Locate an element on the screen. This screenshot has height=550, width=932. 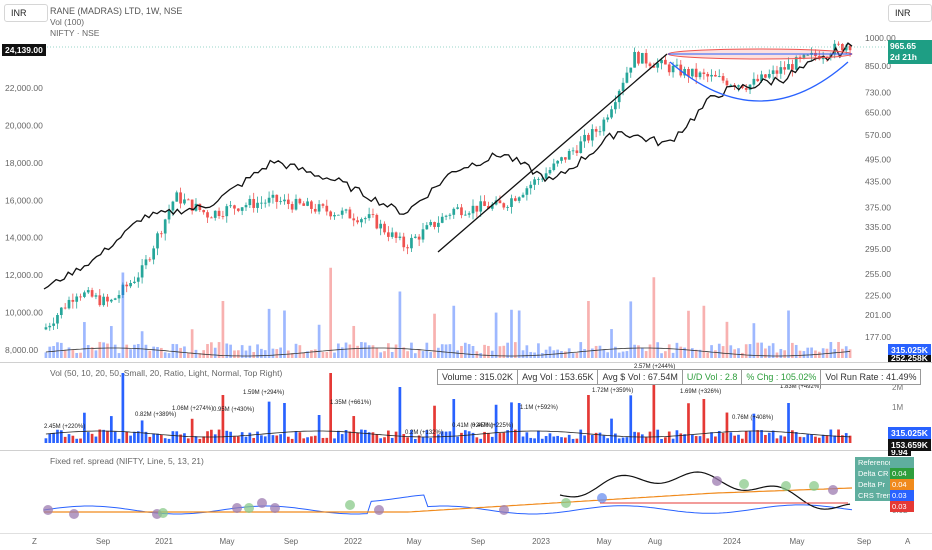
vol-legend: Vol (100) is located at coordinates (67, 22).